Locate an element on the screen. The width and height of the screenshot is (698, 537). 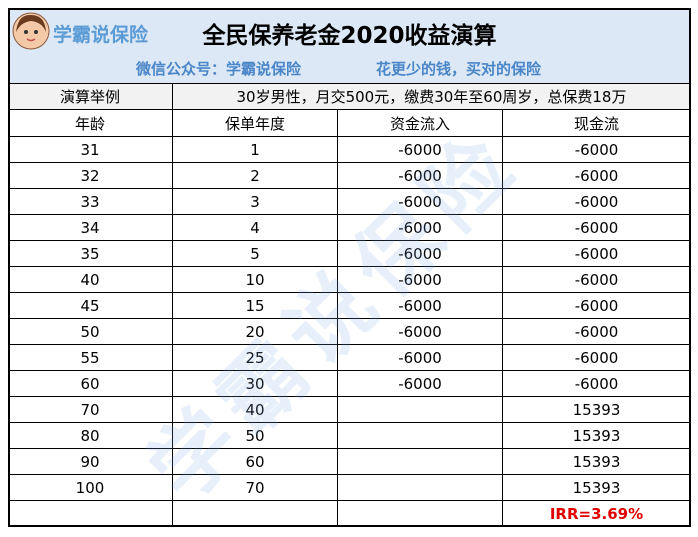
table-cell: 34 is located at coordinates (90, 228).